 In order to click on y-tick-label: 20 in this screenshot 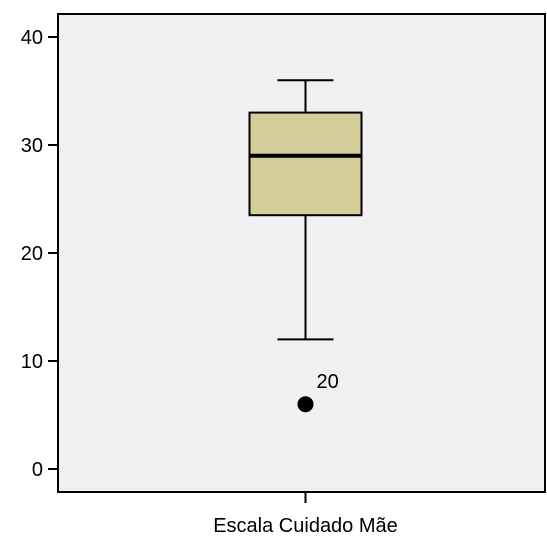, I will do `click(32, 254)`.